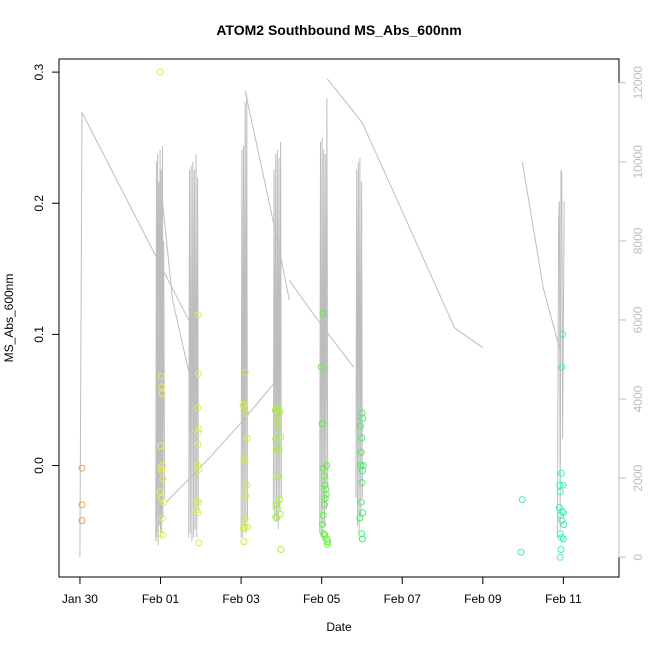 The height and width of the screenshot is (650, 650). What do you see at coordinates (638, 477) in the screenshot?
I see `y2-tick-label-1: 2000` at bounding box center [638, 477].